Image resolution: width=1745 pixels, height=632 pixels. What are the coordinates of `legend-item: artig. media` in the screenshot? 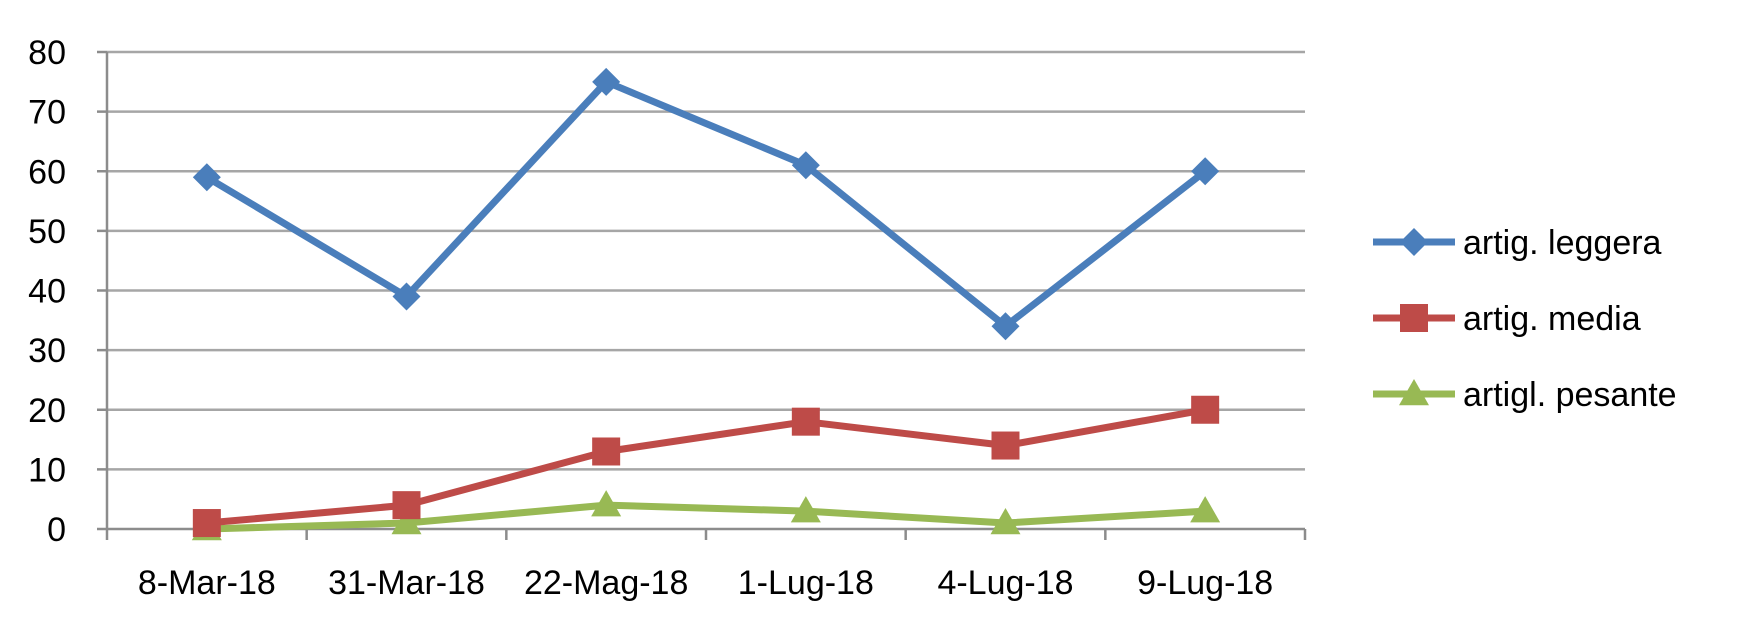 It's located at (1507, 319).